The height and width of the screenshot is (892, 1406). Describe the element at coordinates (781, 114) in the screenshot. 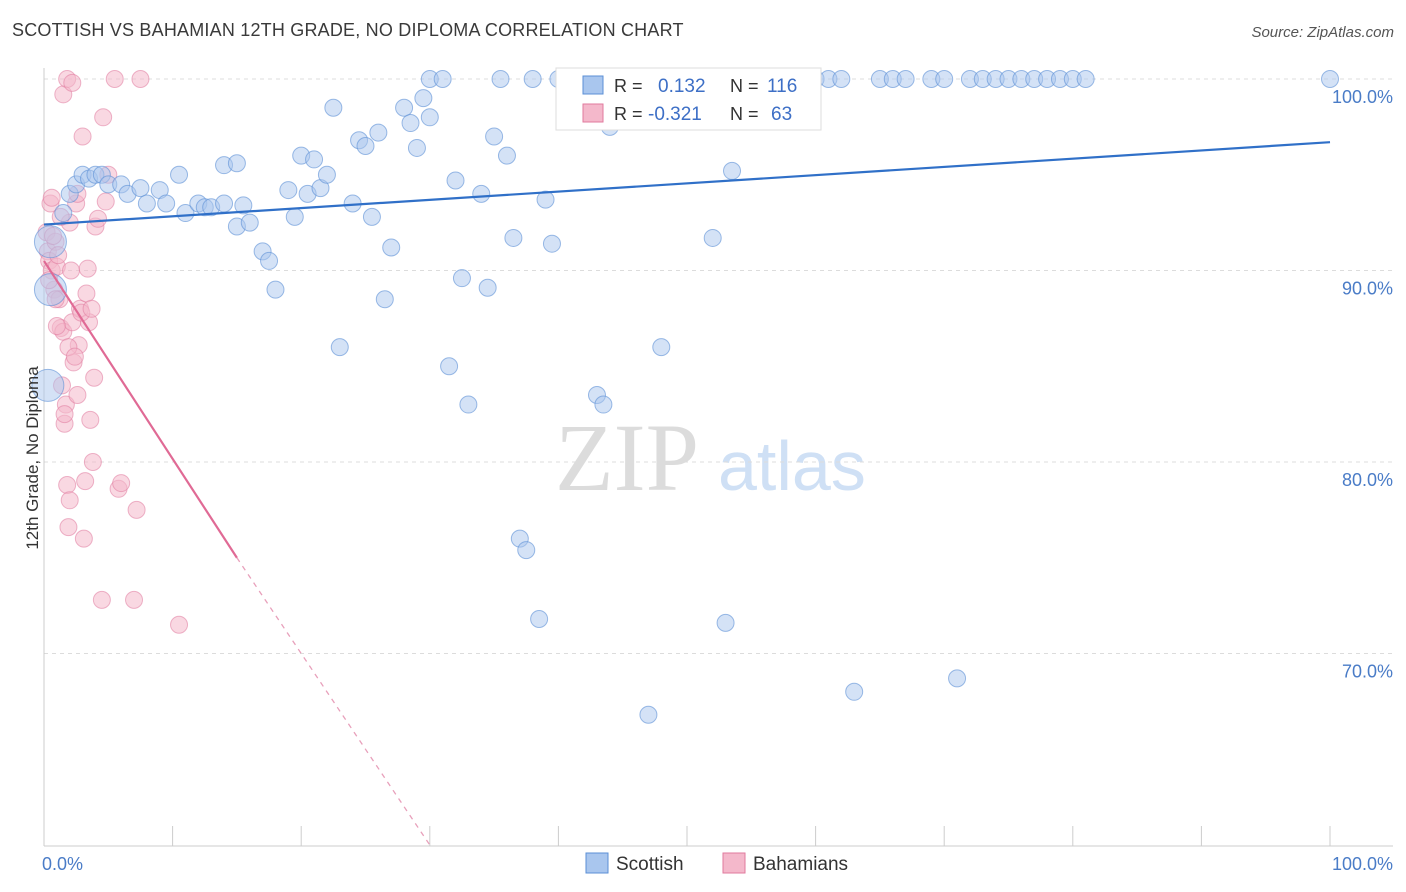

I see `bahamians-n-value: 63` at that location.